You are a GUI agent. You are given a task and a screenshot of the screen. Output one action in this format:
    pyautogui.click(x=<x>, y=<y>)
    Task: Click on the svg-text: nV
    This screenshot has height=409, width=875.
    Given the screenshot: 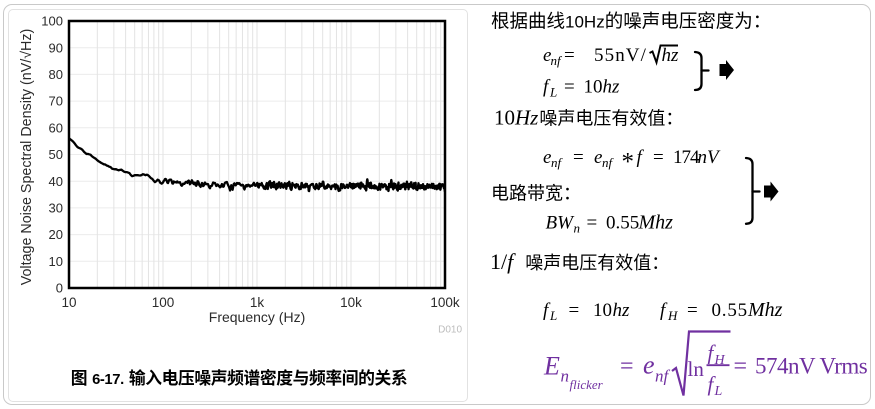 What is the action you would take?
    pyautogui.click(x=710, y=157)
    